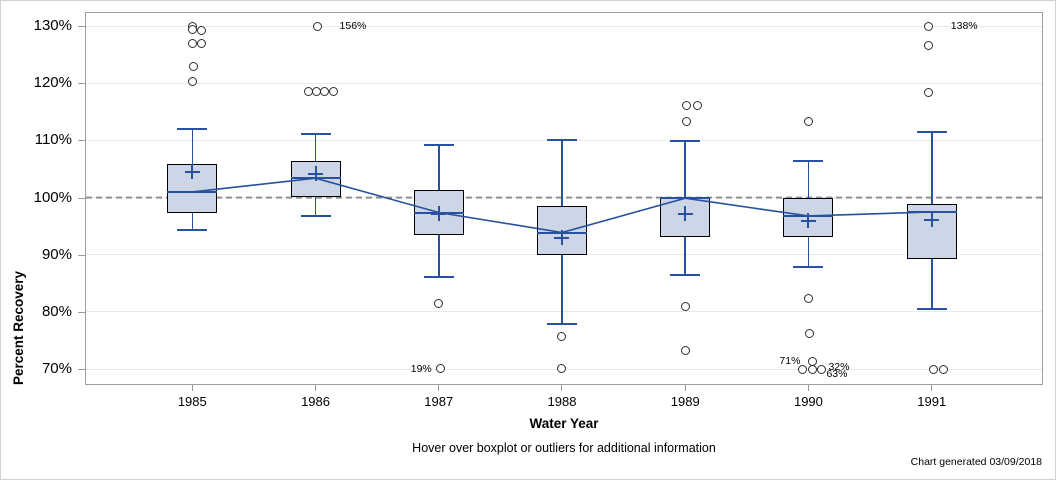 The width and height of the screenshot is (1056, 480). I want to click on y-tick-label: 90%, so click(56, 254).